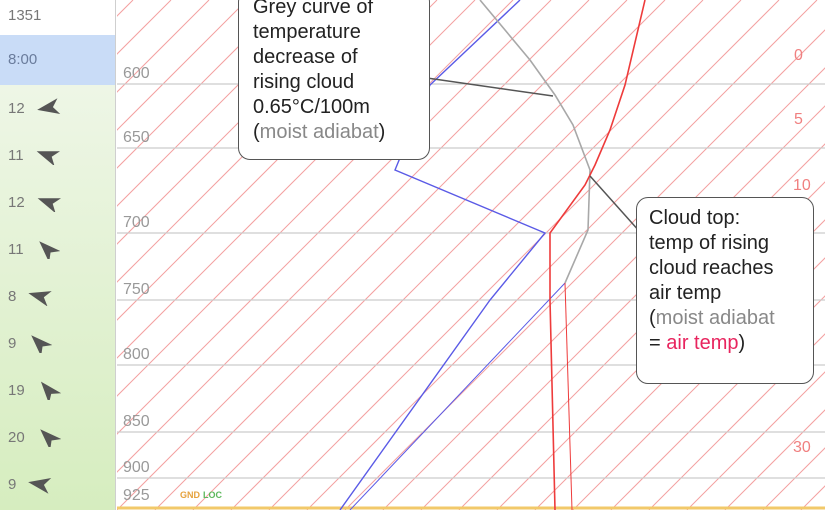 This screenshot has width=825, height=510. What do you see at coordinates (212, 495) in the screenshot?
I see `loc-label: LOC` at bounding box center [212, 495].